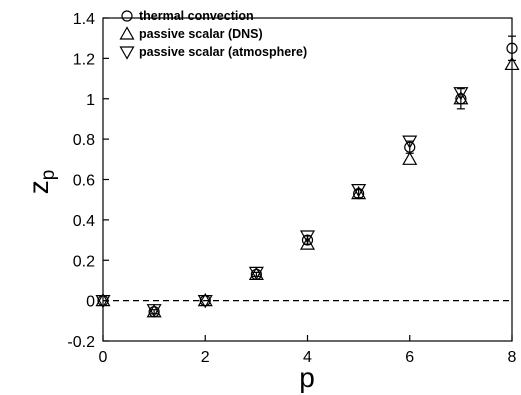  I want to click on x-tick-label: 2, so click(205, 357).